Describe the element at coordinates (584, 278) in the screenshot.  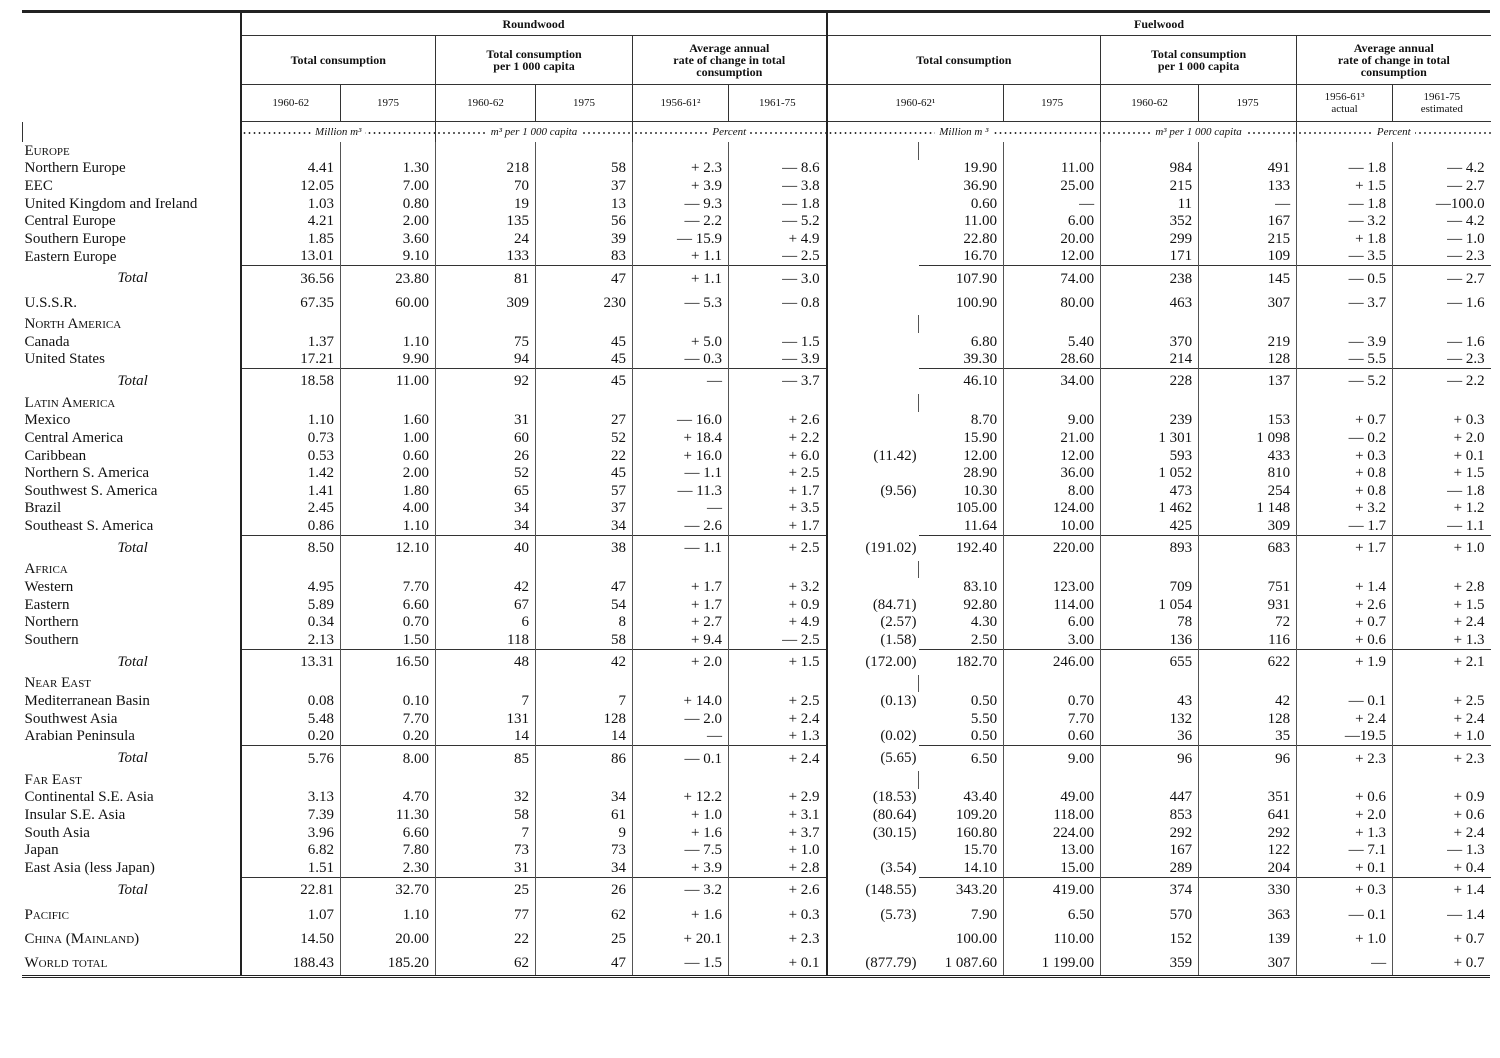
I see `table-cell: 47` at that location.